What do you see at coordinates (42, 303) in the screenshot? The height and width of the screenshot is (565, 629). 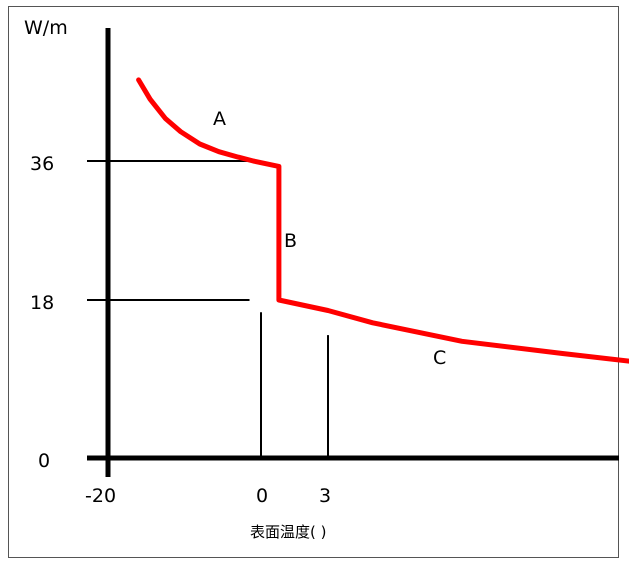 I see `y-tick-18: 18` at bounding box center [42, 303].